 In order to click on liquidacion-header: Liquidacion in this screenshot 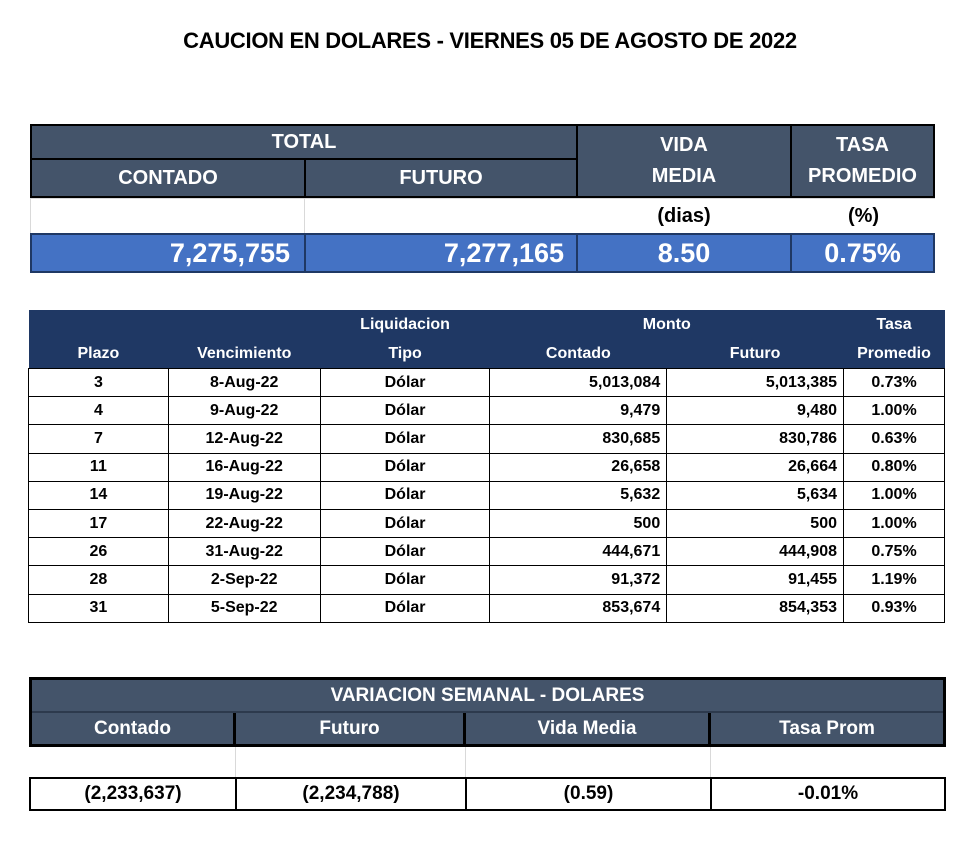, I will do `click(405, 324)`.